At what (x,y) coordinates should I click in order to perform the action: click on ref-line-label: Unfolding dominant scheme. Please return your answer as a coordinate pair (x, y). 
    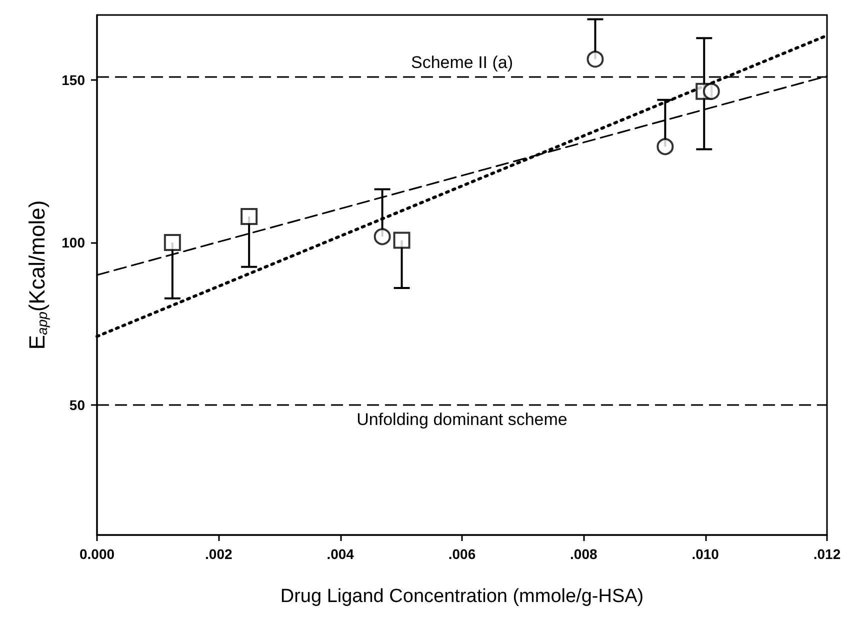
    Looking at the image, I should click on (462, 419).